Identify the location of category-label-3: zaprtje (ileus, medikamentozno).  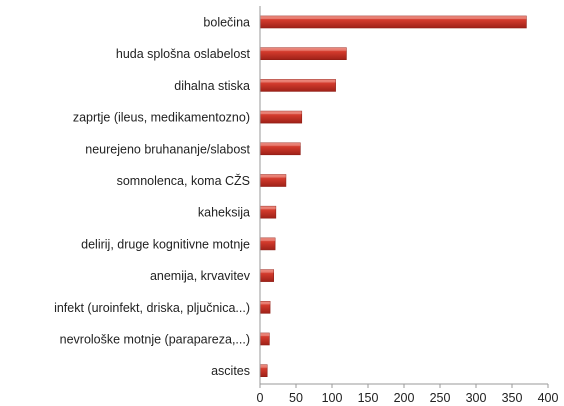
(161, 118).